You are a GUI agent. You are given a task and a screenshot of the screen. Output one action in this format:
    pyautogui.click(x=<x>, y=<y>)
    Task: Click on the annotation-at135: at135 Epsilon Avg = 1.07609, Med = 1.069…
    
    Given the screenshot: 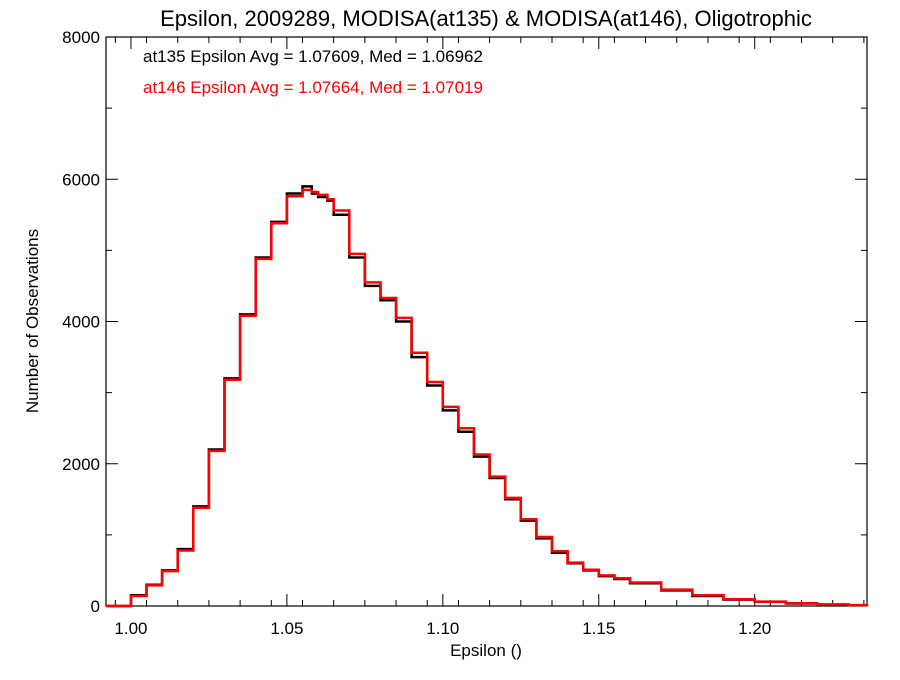 What is the action you would take?
    pyautogui.click(x=313, y=56)
    